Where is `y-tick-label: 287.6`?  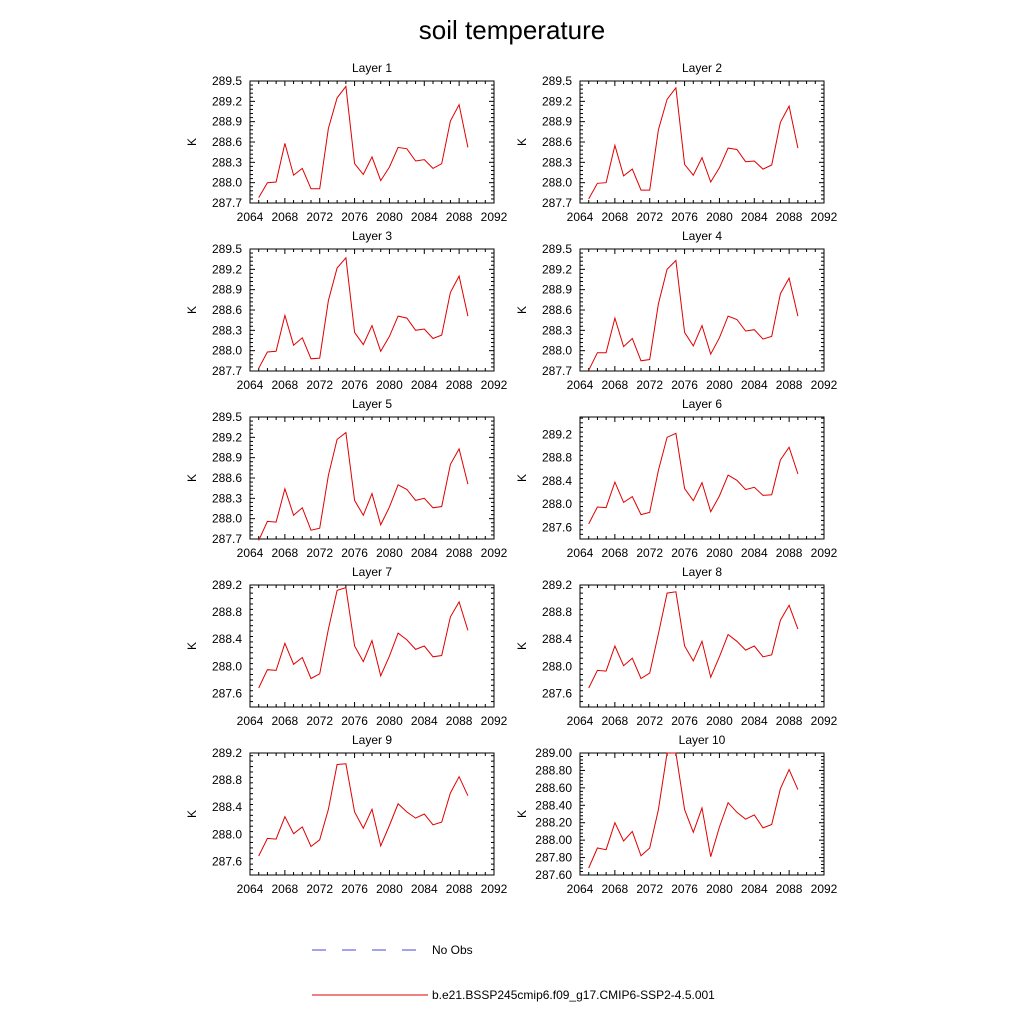 y-tick-label: 287.6 is located at coordinates (557, 693).